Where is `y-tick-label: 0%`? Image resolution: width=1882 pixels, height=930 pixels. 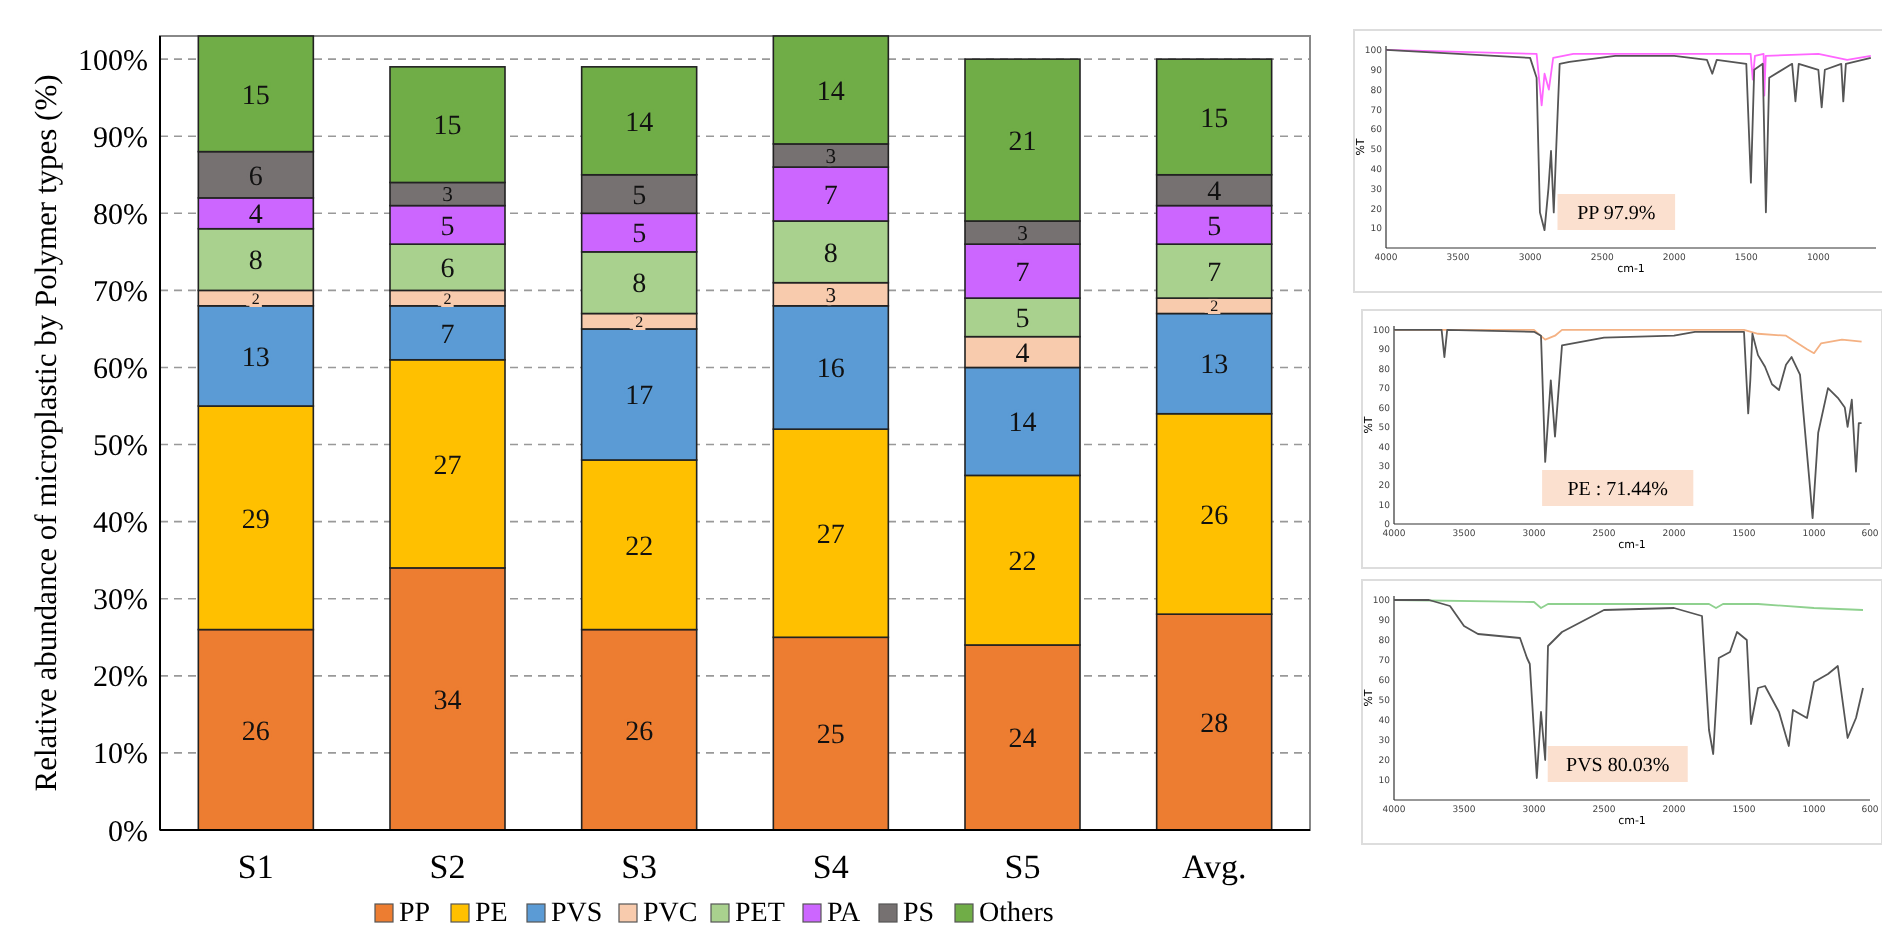 y-tick-label: 0% is located at coordinates (128, 832).